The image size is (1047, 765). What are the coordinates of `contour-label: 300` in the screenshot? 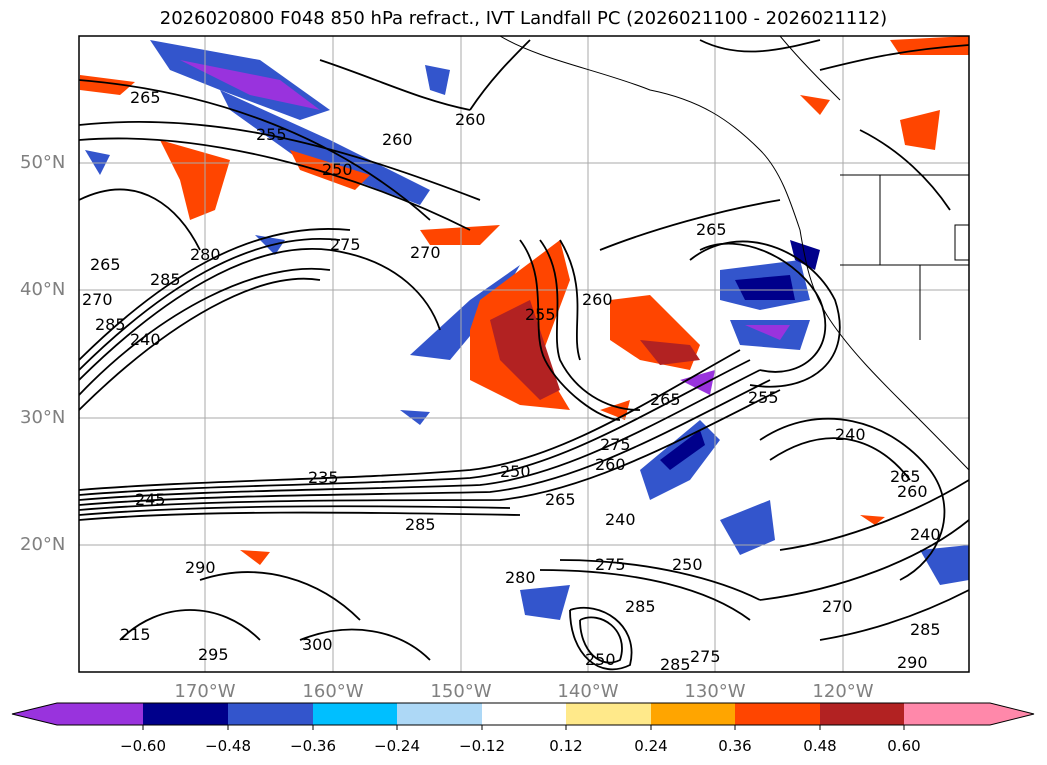 It's located at (317, 644).